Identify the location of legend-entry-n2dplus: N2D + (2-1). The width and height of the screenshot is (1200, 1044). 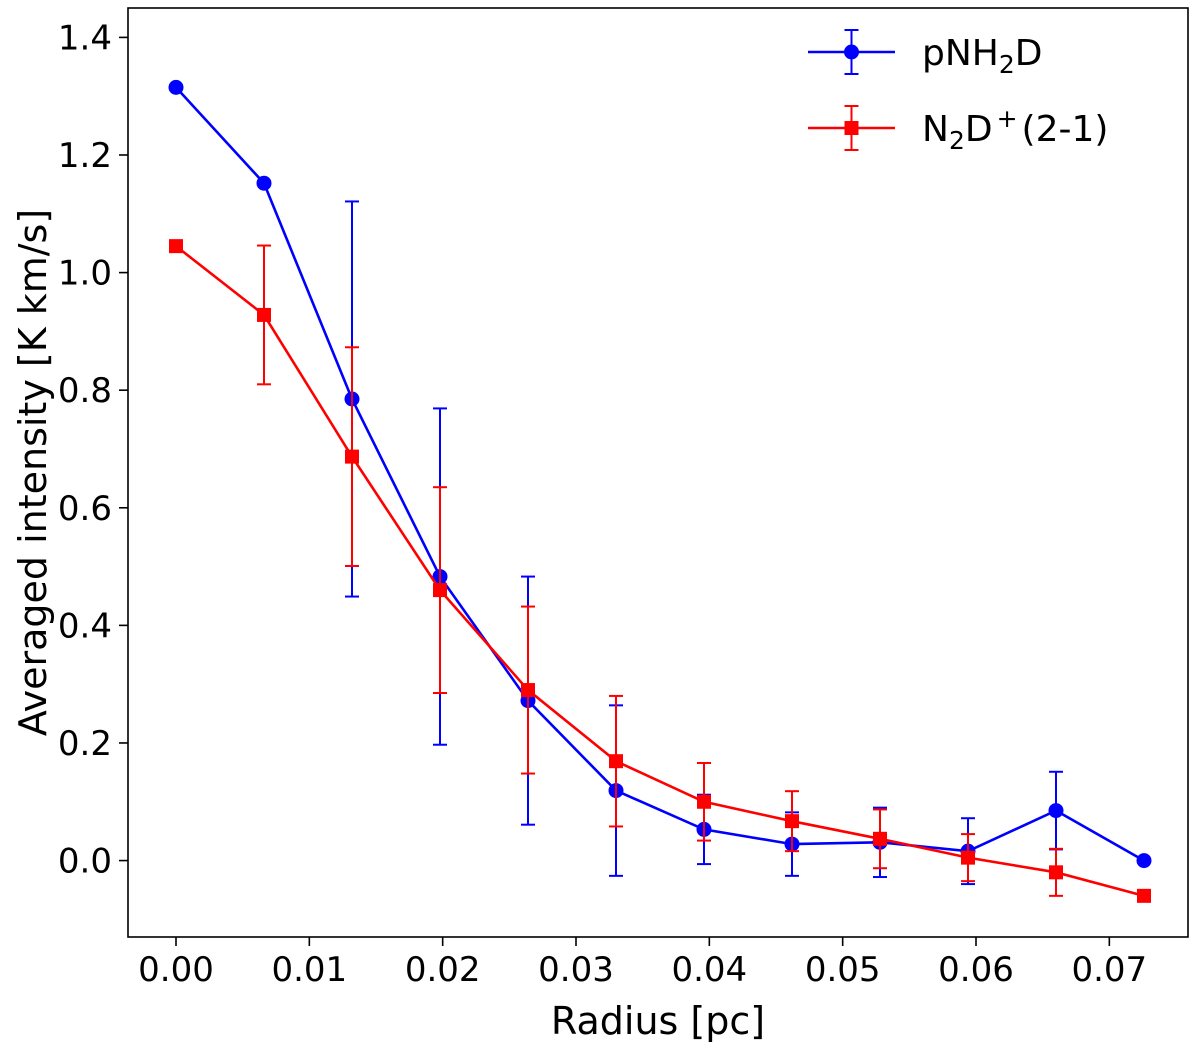
(958, 129).